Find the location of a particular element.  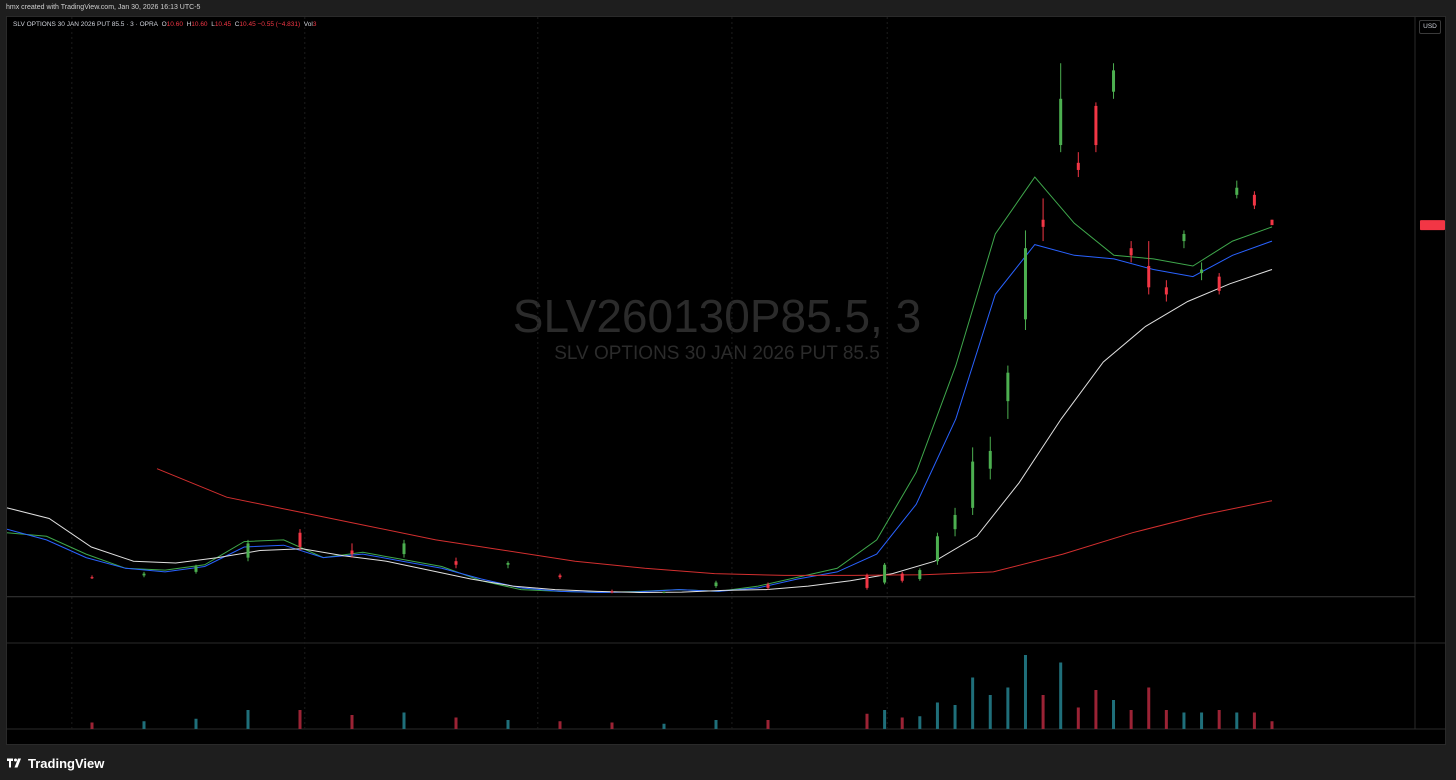

legend-high-label: H is located at coordinates (189, 24).